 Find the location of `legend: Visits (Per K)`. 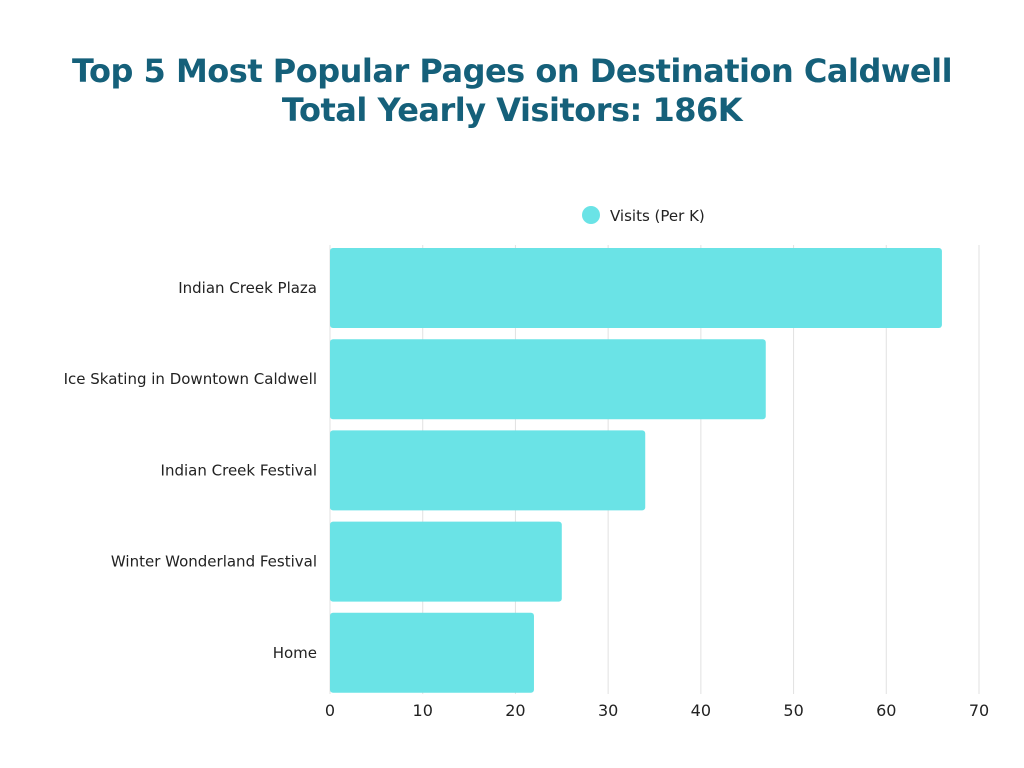

legend: Visits (Per K) is located at coordinates (643, 215).